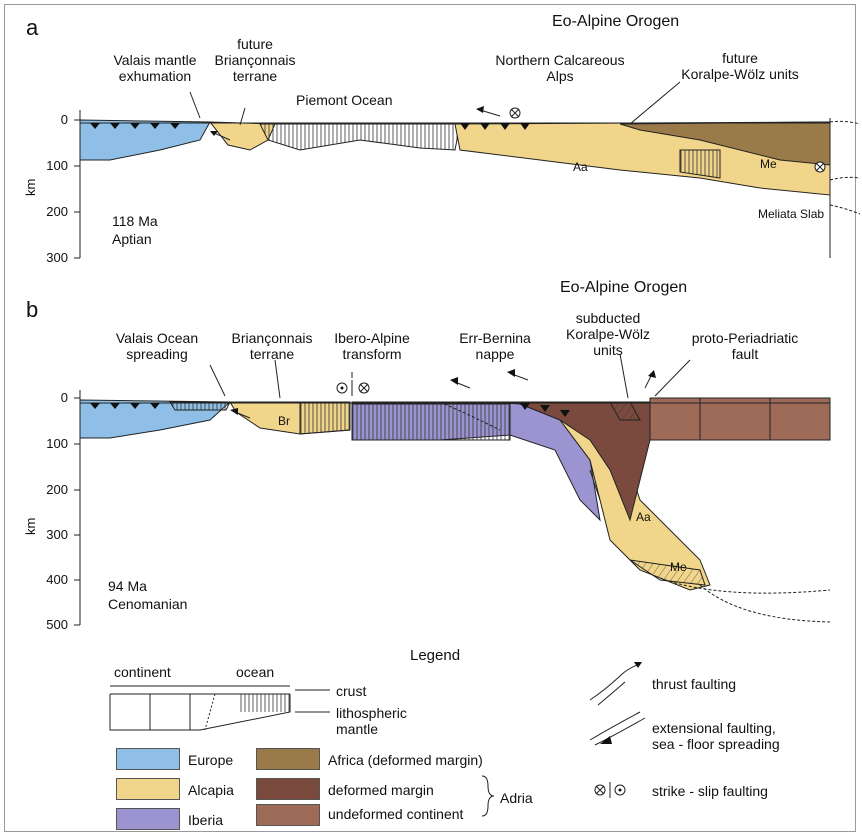 The image size is (862, 838). Describe the element at coordinates (694, 684) in the screenshot. I see `legend-thrust-label: thrust faulting` at that location.